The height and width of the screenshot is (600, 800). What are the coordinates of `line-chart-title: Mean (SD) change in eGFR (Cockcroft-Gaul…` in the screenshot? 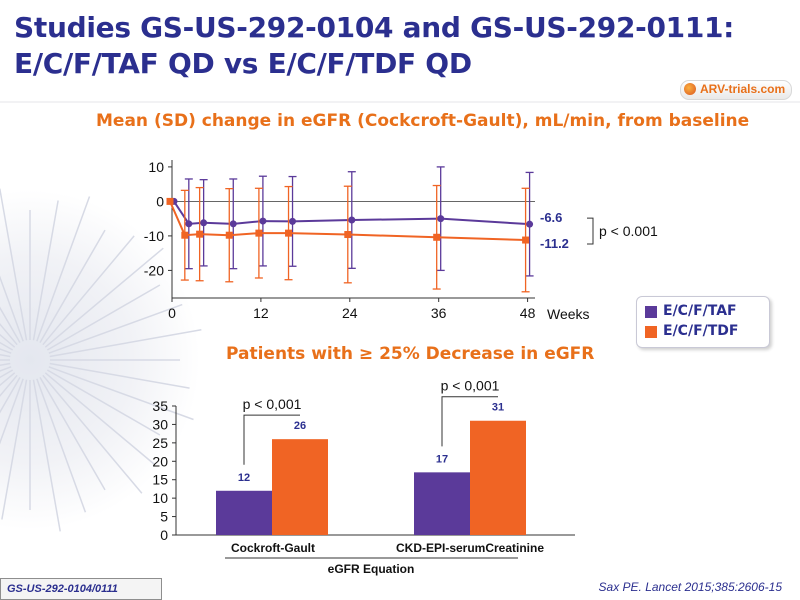 It's located at (423, 121).